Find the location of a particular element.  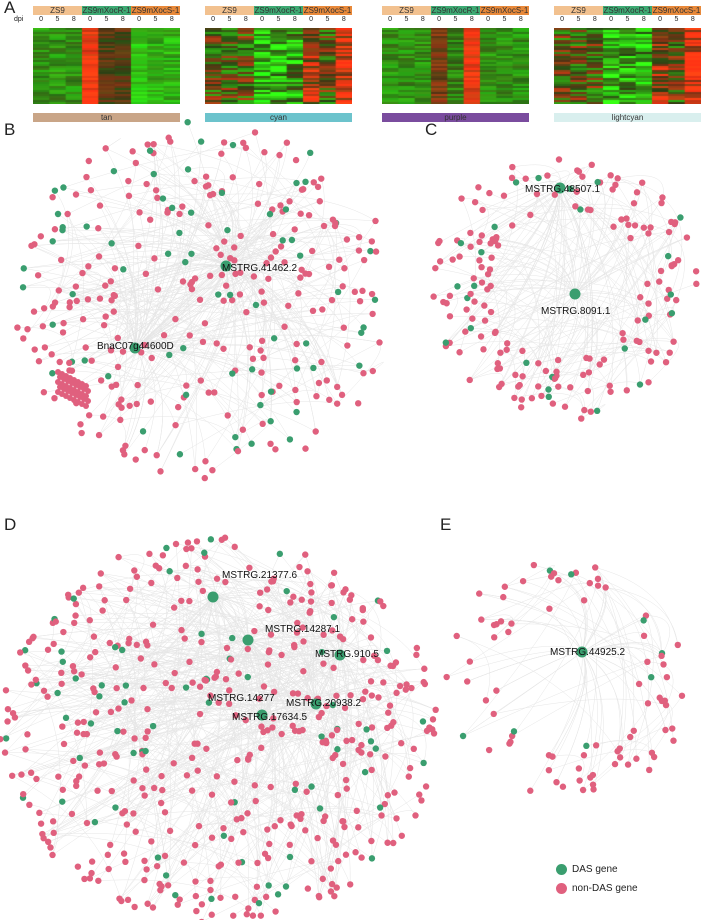

group-header: ZS9 is located at coordinates (229, 10).